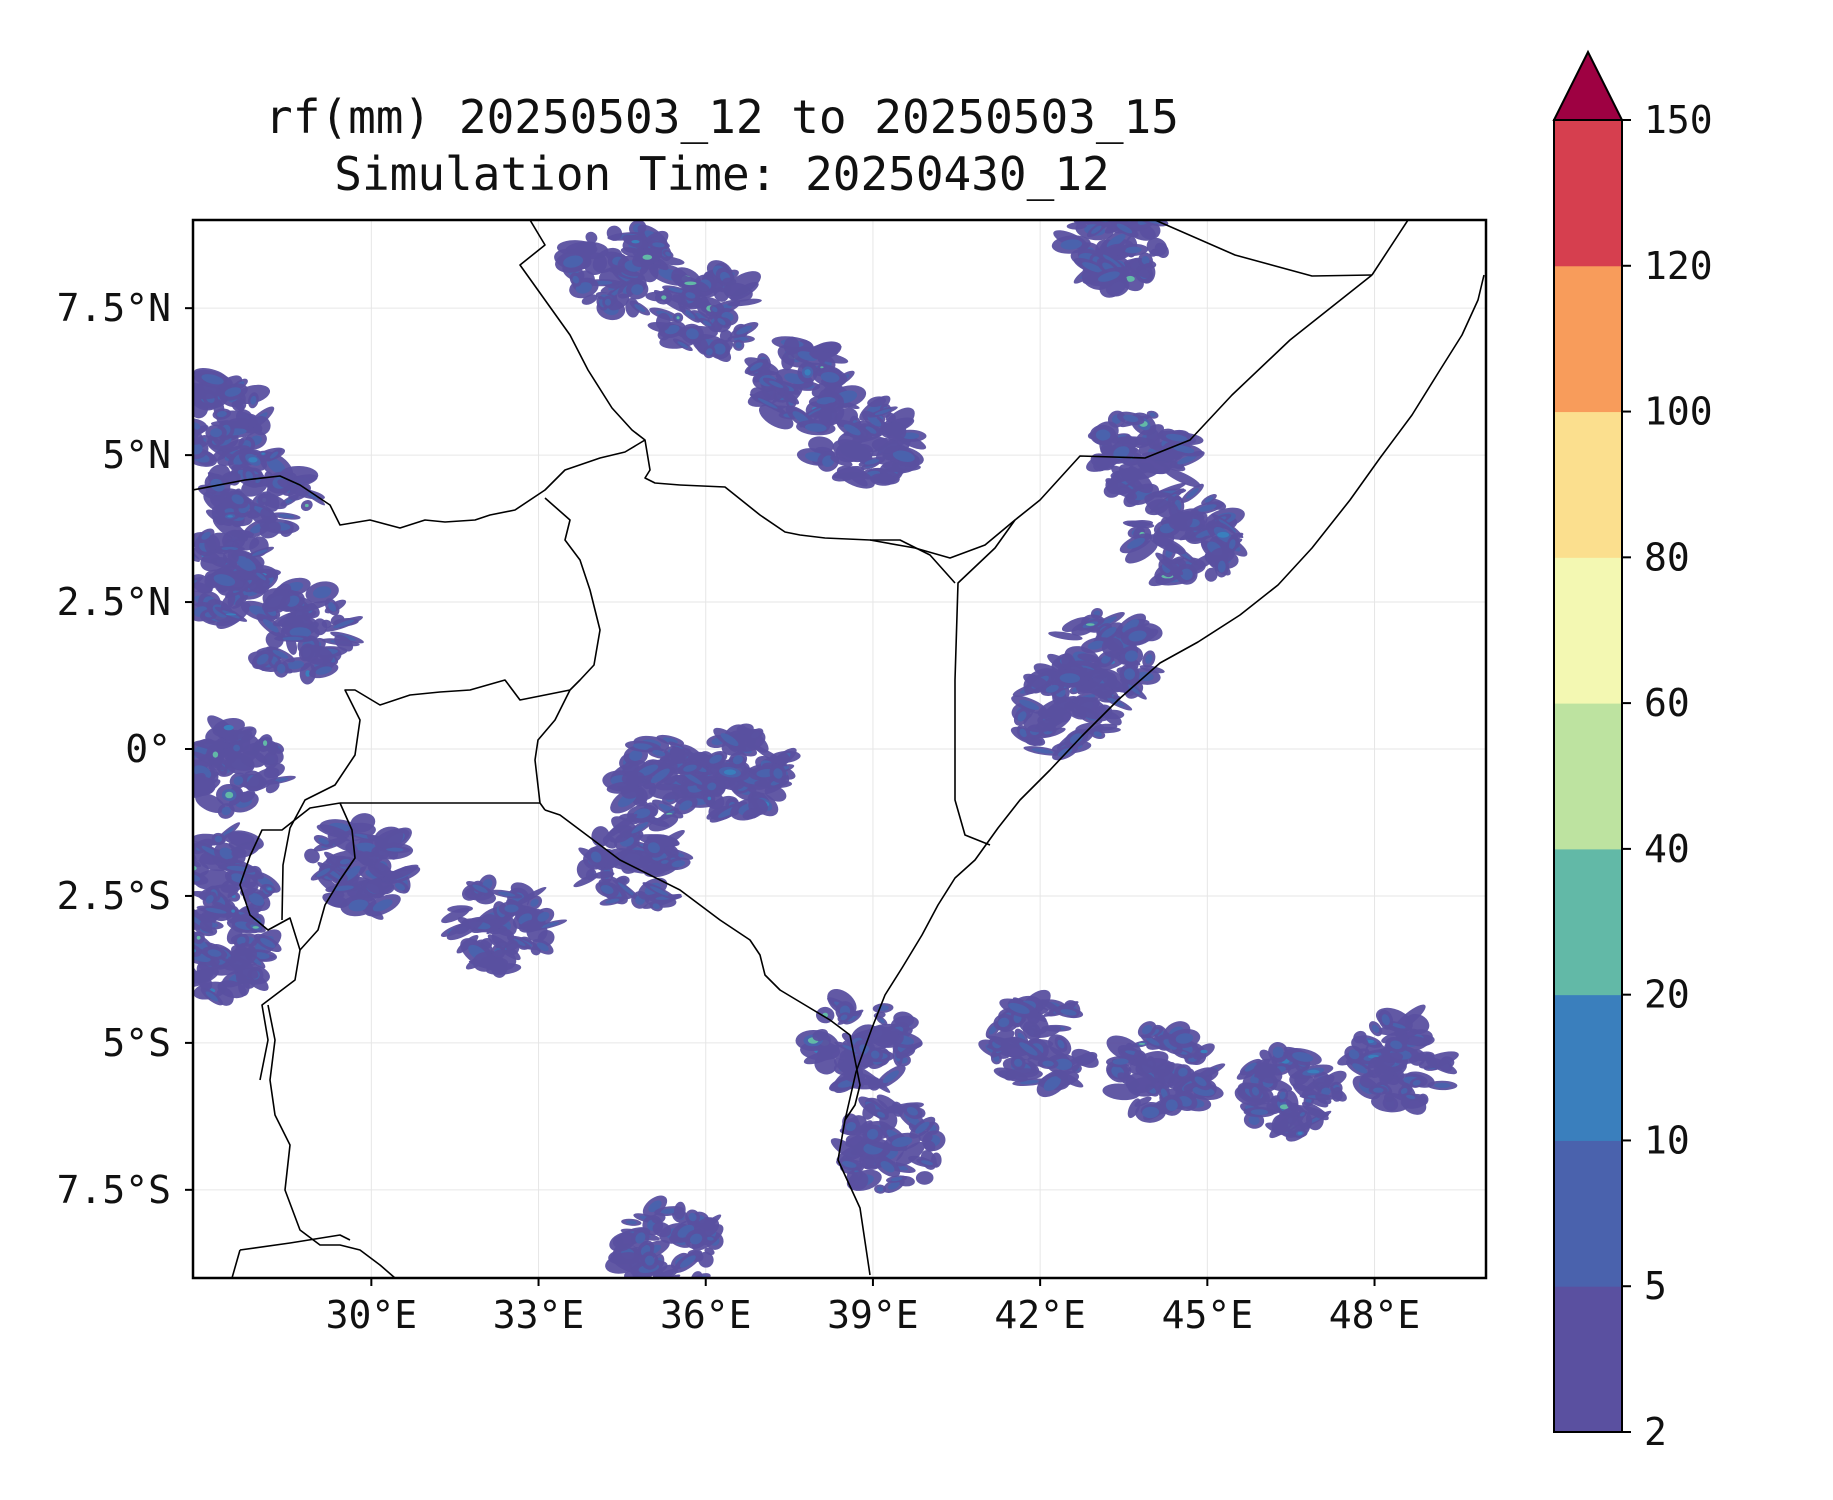 Image resolution: width=1833 pixels, height=1500 pixels. Describe the element at coordinates (600, 353) in the screenshot. I see `sudan-ethiopia-border` at that location.